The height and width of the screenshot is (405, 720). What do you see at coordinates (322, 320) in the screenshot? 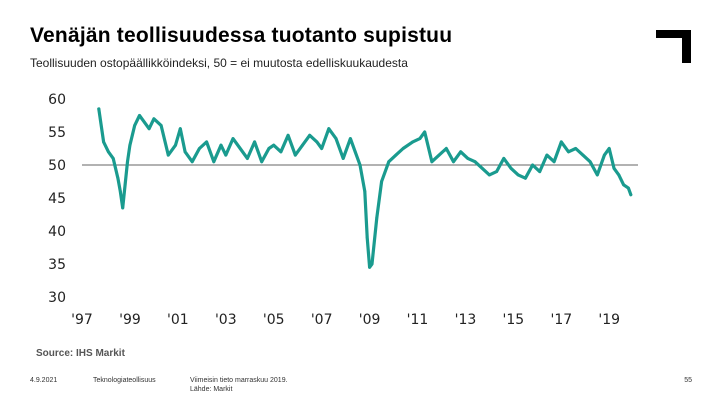
I see `x-tick-label: '07` at bounding box center [322, 320].